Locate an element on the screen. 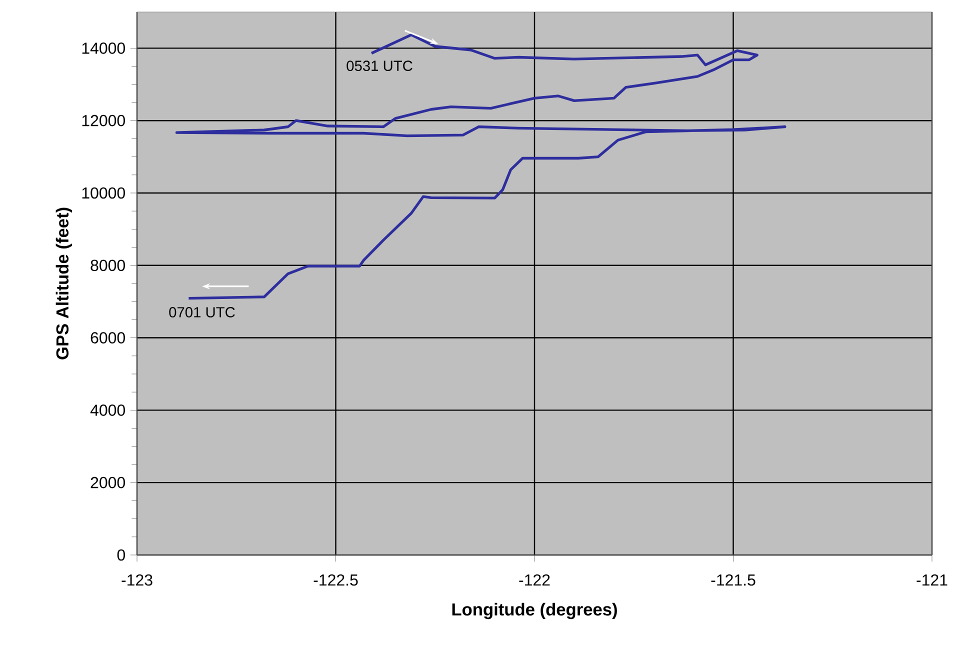 The image size is (956, 649). x-axis-title: Longitude (degrees) is located at coordinates (534, 611).